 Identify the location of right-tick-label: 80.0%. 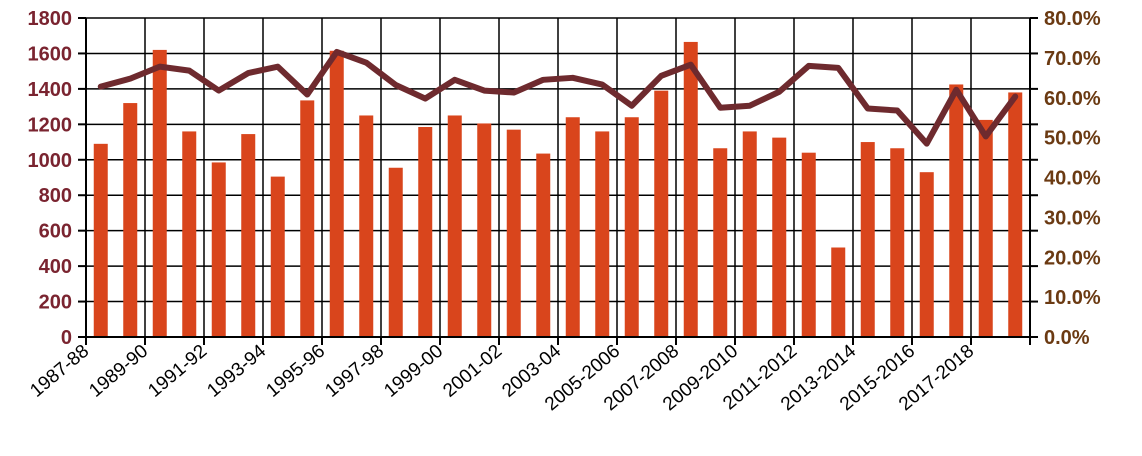
(1072, 19).